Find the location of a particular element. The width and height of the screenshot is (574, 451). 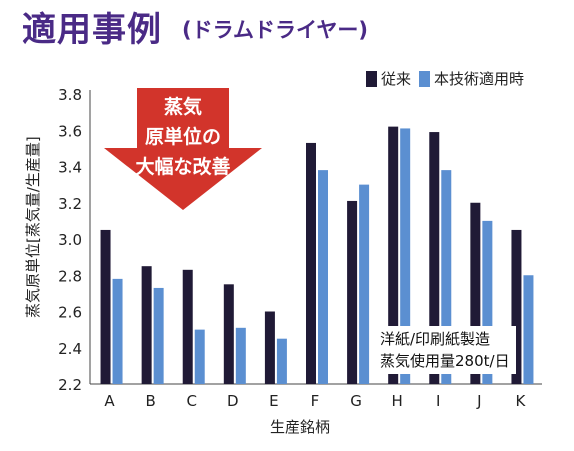

note-line: 洋紙/印刷紙製造 is located at coordinates (435, 339).